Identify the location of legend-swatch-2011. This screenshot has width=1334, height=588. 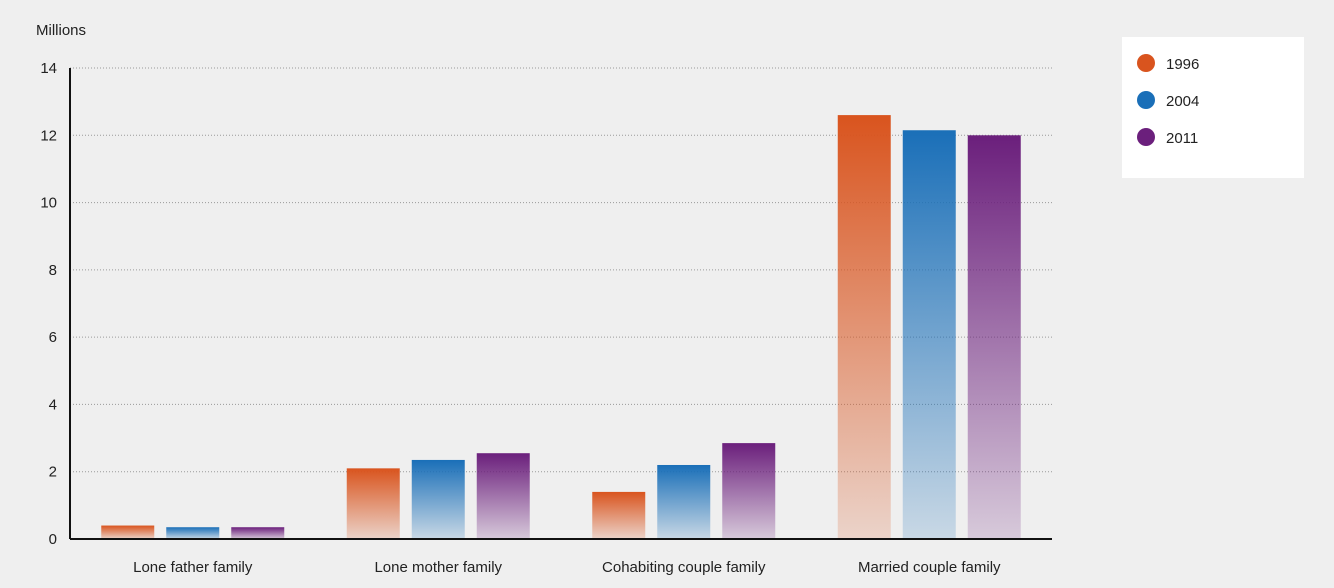
(1146, 137).